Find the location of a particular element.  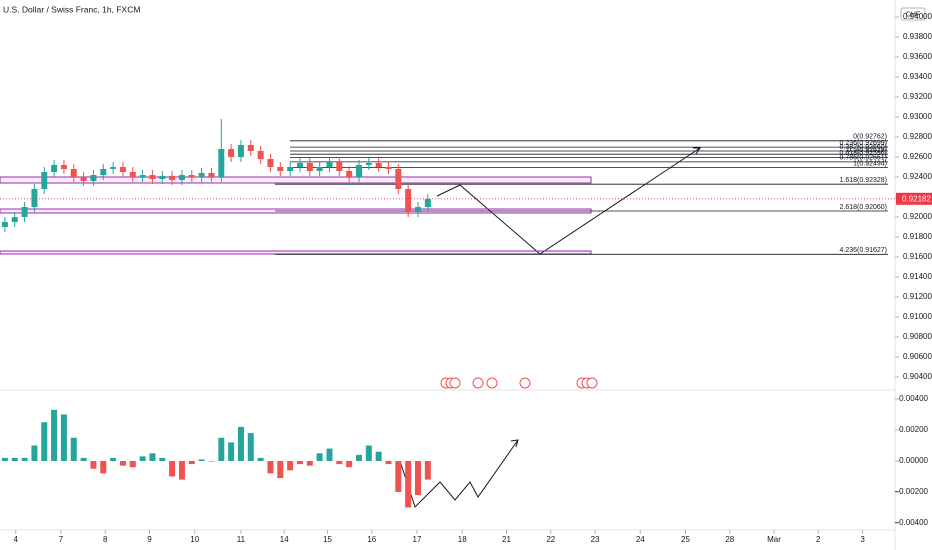

fib-label: 0.236(0.92699) is located at coordinates (863, 143).